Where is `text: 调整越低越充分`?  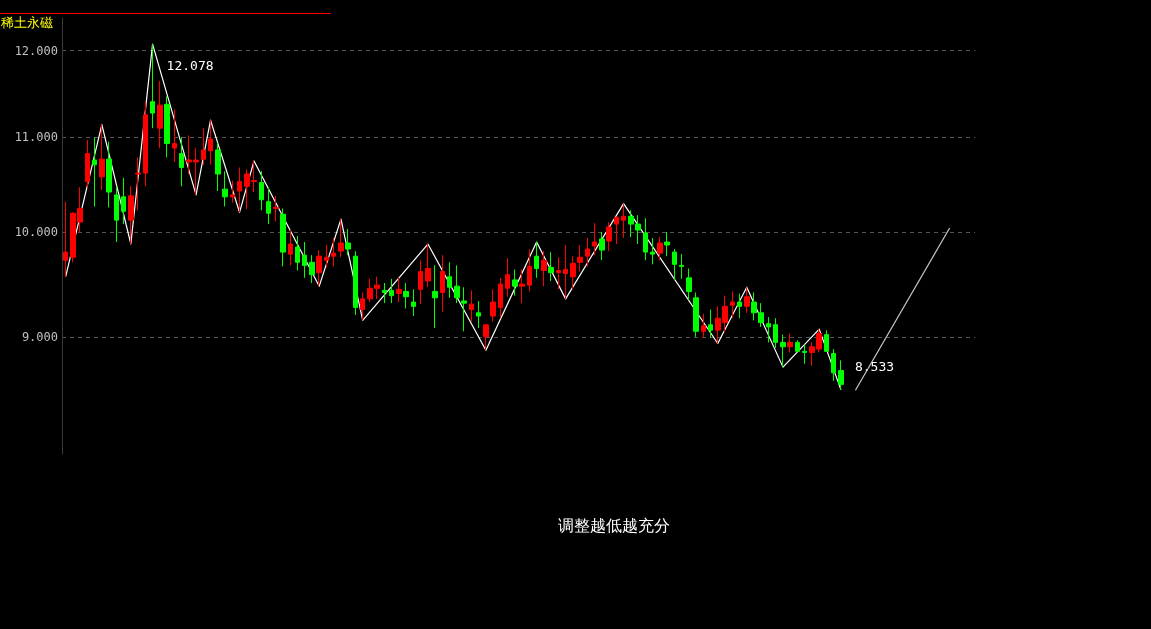
text: 调整越低越充分 is located at coordinates (614, 525).